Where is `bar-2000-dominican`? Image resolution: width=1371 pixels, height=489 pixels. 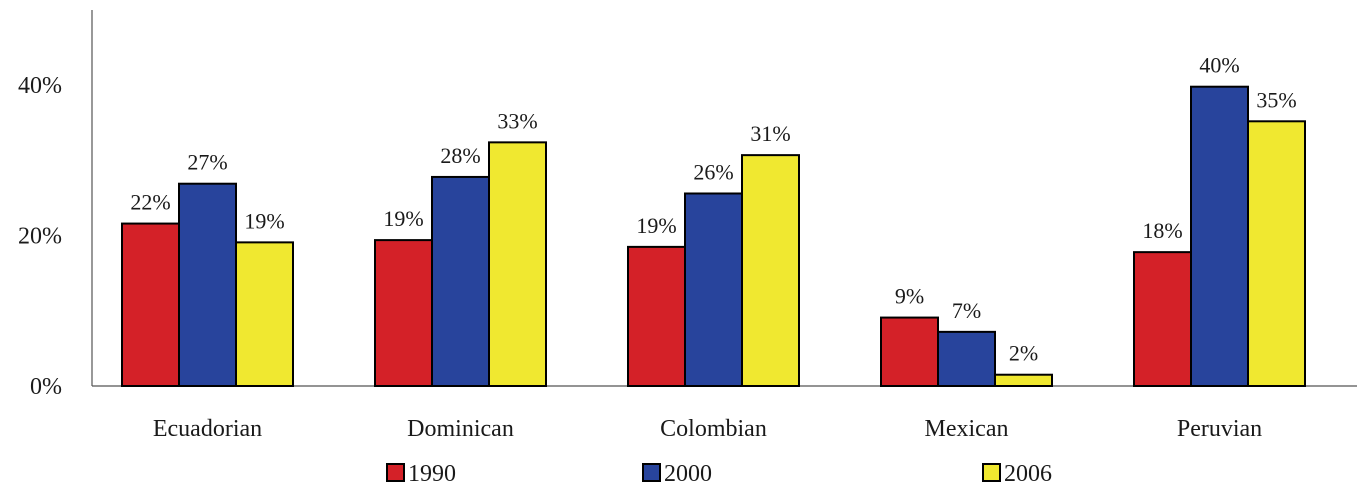 bar-2000-dominican is located at coordinates (460, 281).